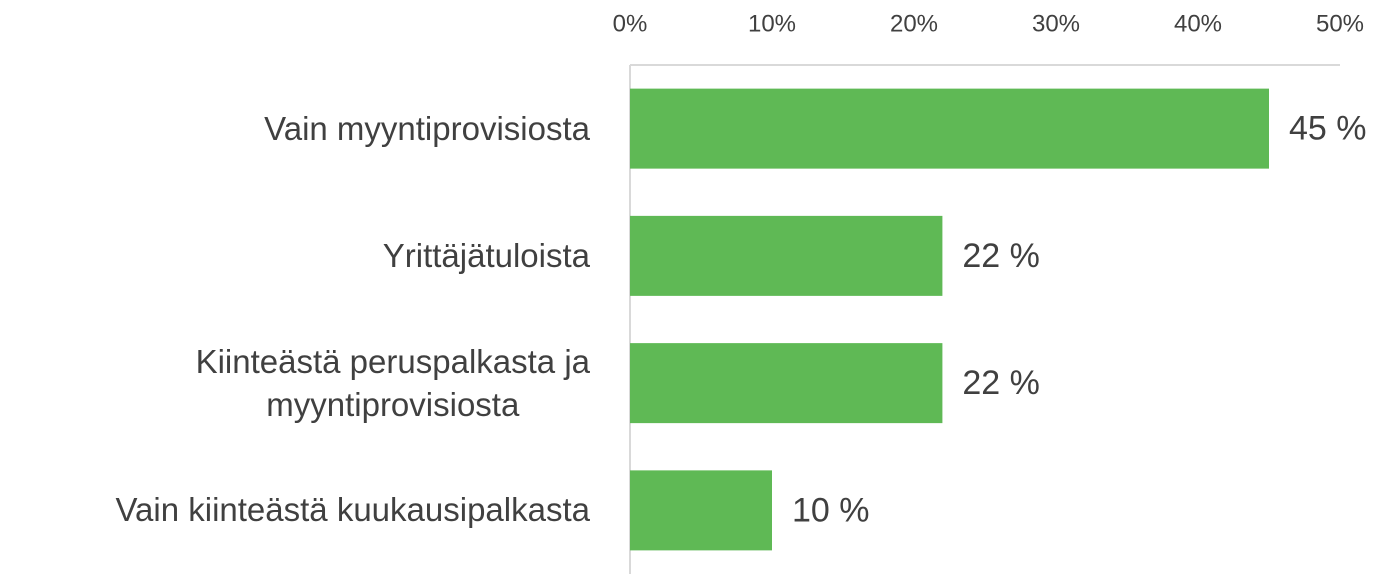 Image resolution: width=1386 pixels, height=574 pixels. I want to click on category-row: Vain kiinteästä kuukausipalkasta, so click(295, 510).